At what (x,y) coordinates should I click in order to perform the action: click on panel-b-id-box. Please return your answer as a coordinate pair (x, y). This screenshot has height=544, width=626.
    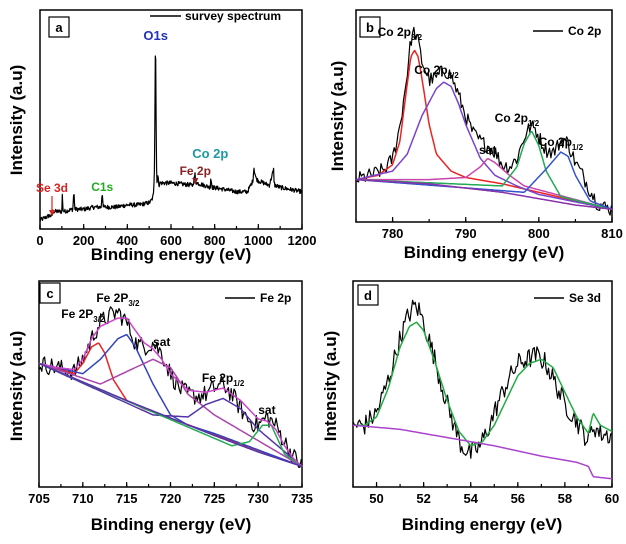
    Looking at the image, I should click on (370, 27).